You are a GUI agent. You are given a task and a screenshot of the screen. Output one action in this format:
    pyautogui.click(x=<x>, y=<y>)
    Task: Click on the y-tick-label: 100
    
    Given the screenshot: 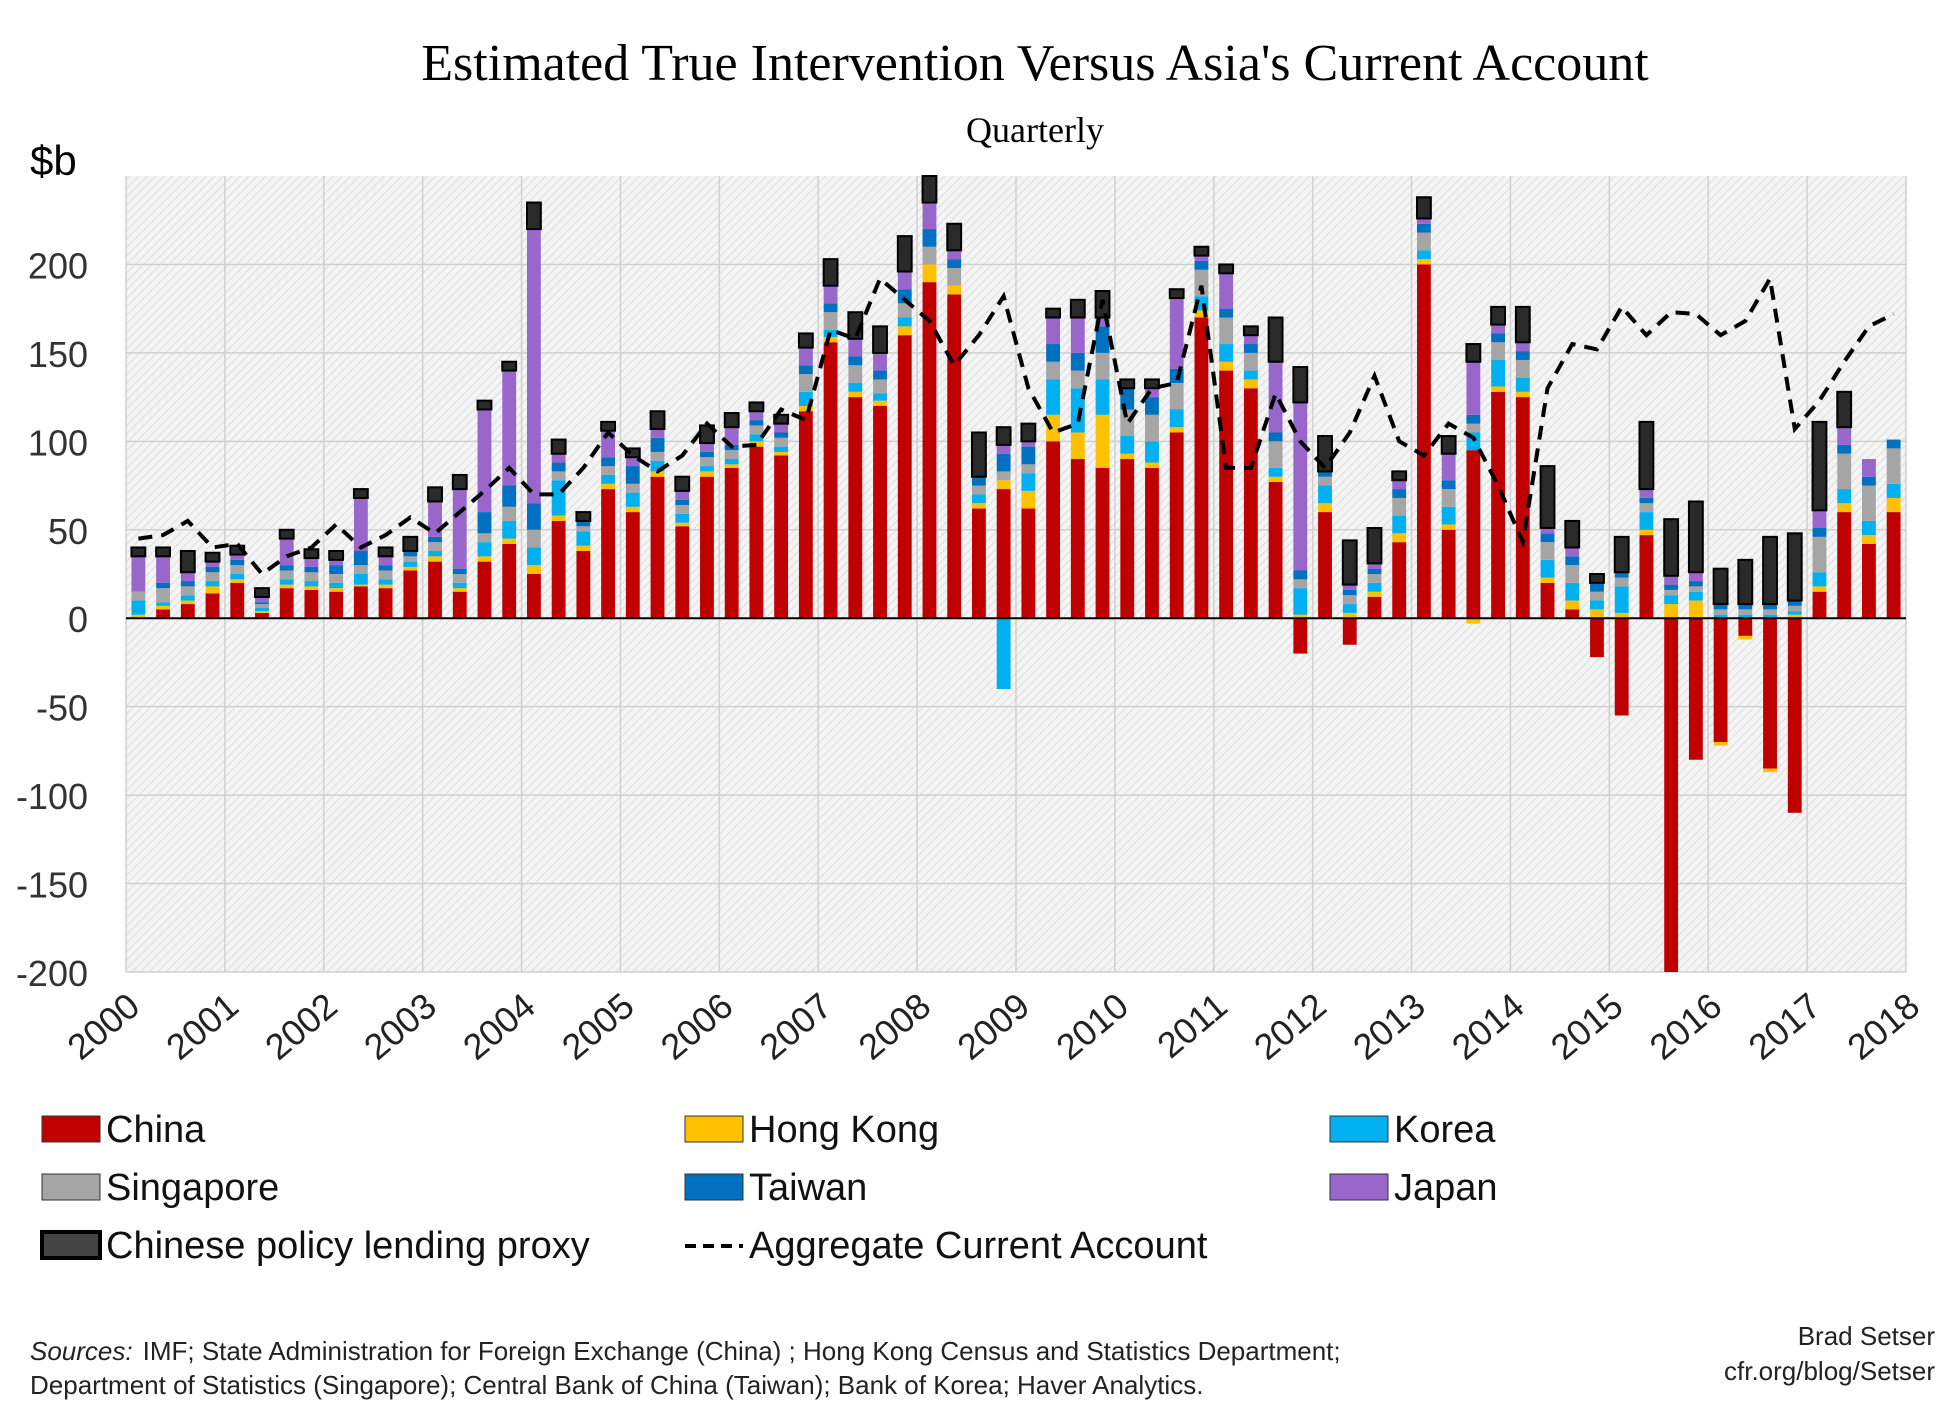 What is the action you would take?
    pyautogui.click(x=58, y=442)
    